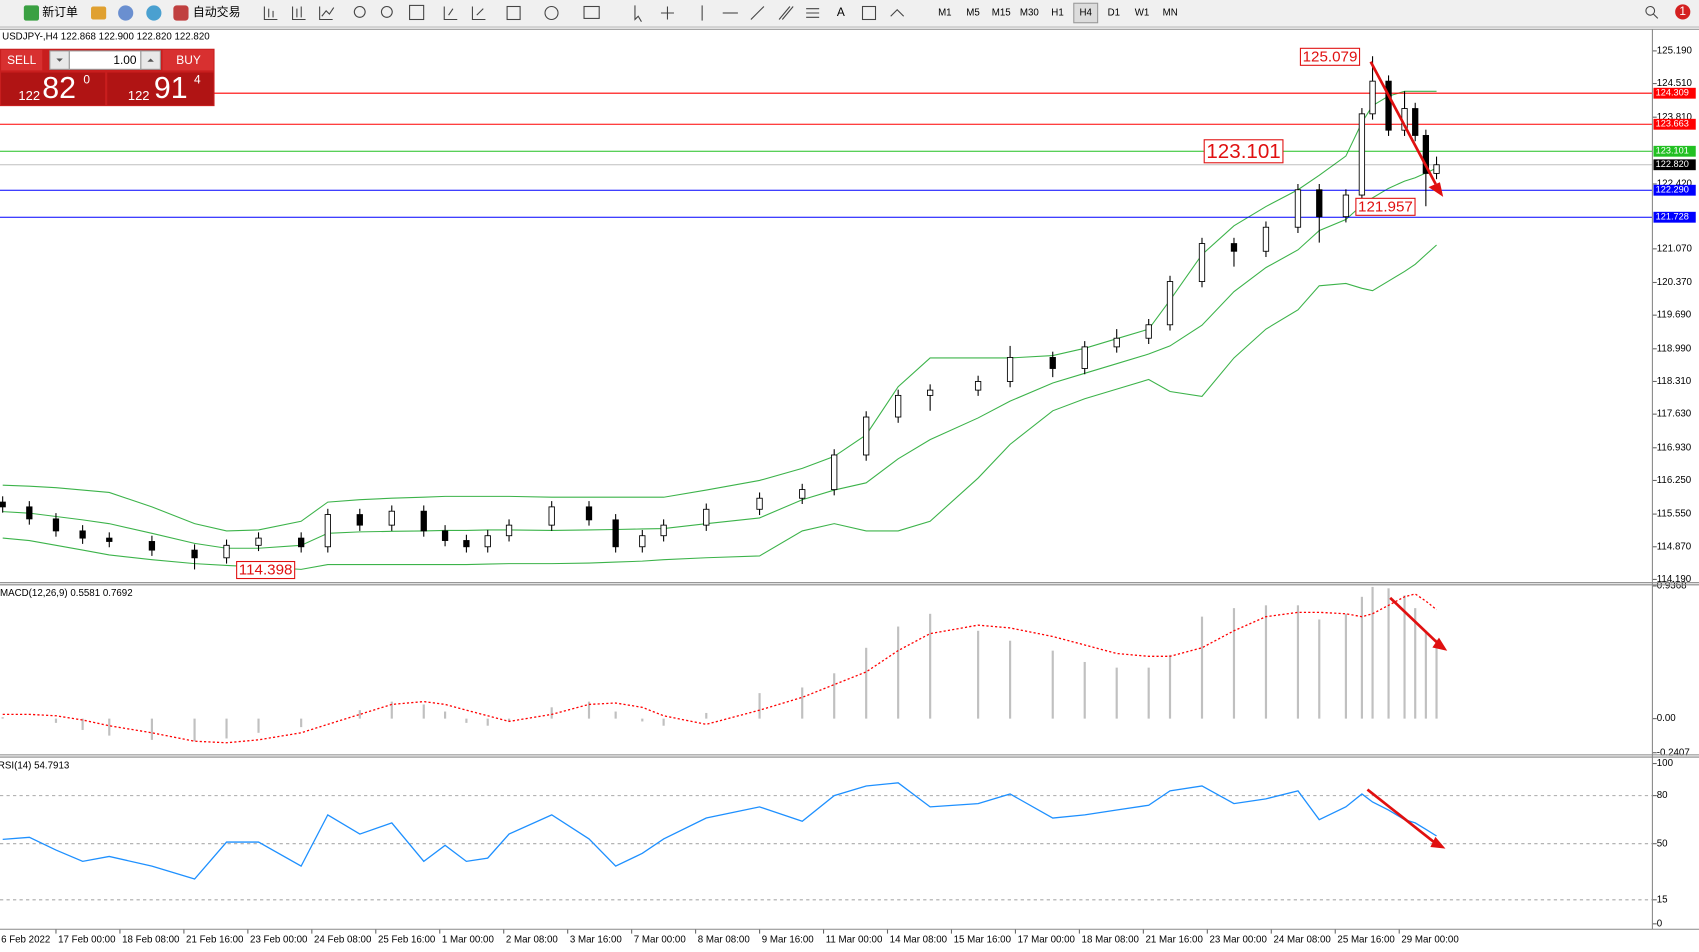  What do you see at coordinates (1674, 546) in the screenshot?
I see `y-tick-label: 114.870` at bounding box center [1674, 546].